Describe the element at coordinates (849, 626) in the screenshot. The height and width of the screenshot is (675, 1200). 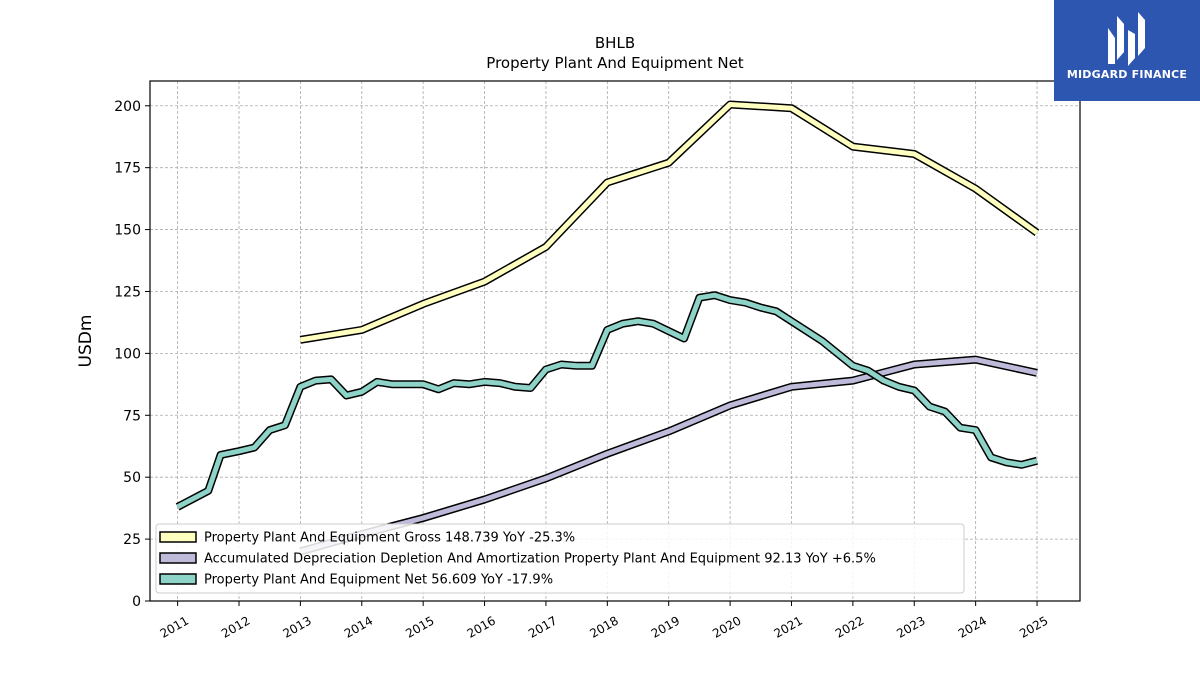
I see `x-tick-label: 2022` at that location.